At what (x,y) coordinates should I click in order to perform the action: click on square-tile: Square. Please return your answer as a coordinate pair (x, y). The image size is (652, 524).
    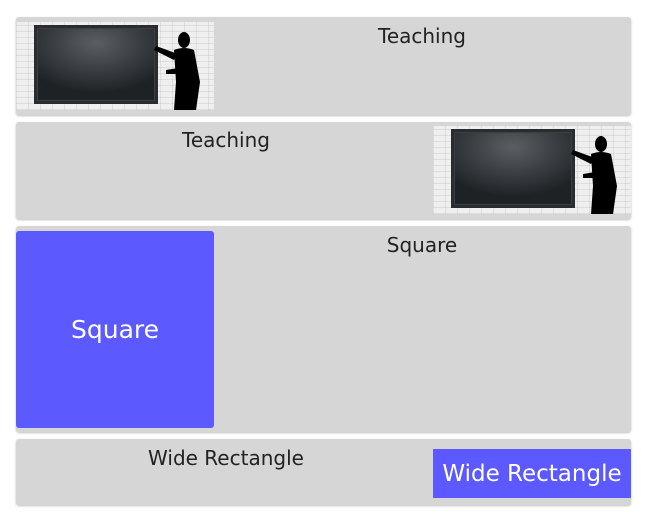
    Looking at the image, I should click on (115, 329).